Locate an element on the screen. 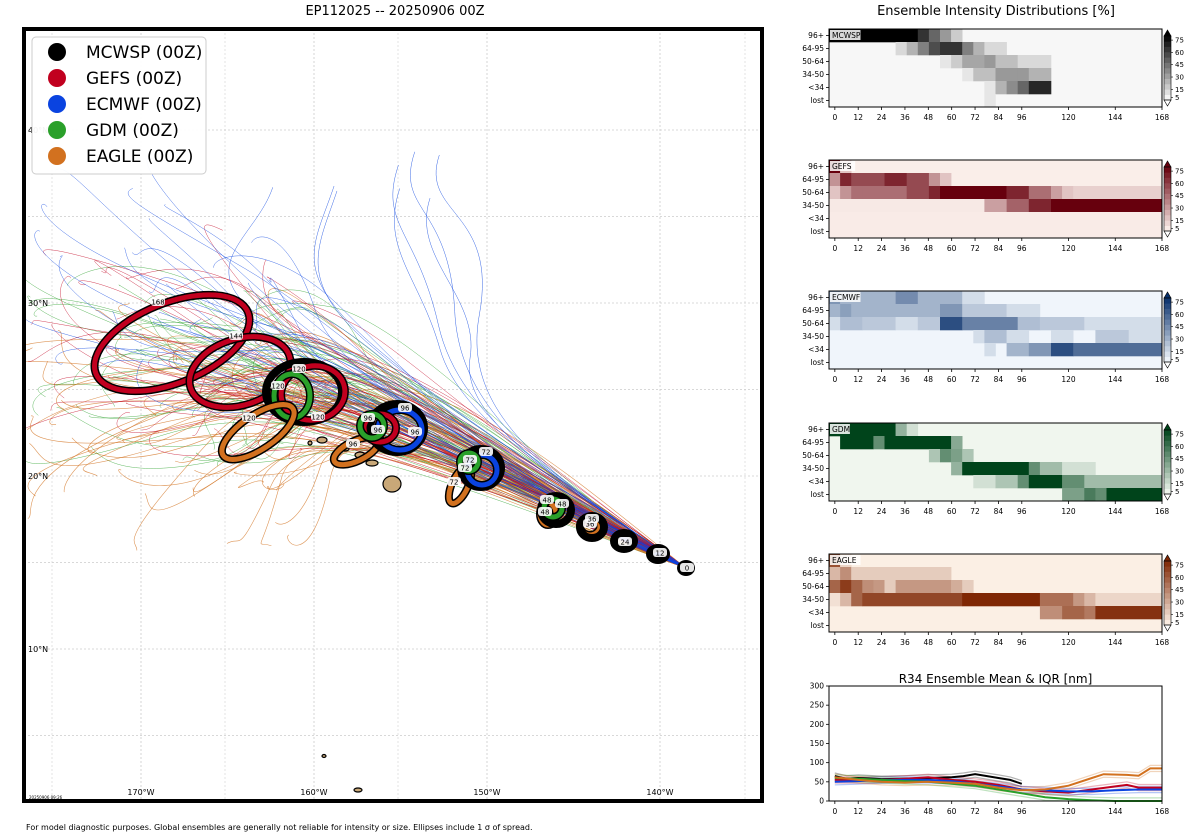 The image size is (1200, 840). svg-text: 96 is located at coordinates (405, 409).